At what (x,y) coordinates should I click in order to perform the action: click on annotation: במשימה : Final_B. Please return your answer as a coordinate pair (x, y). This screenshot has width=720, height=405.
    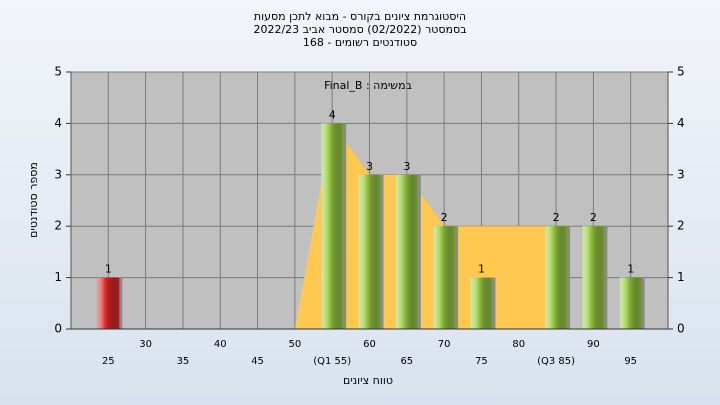
    Looking at the image, I should click on (368, 85).